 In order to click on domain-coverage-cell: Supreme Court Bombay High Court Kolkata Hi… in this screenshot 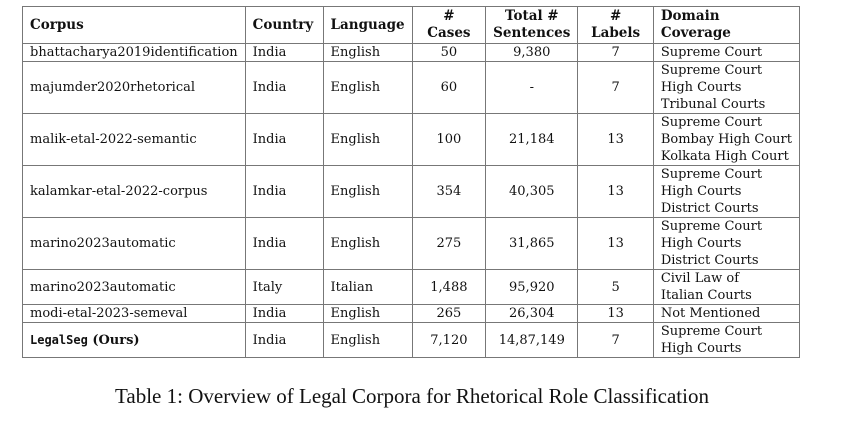, I will do `click(726, 139)`.